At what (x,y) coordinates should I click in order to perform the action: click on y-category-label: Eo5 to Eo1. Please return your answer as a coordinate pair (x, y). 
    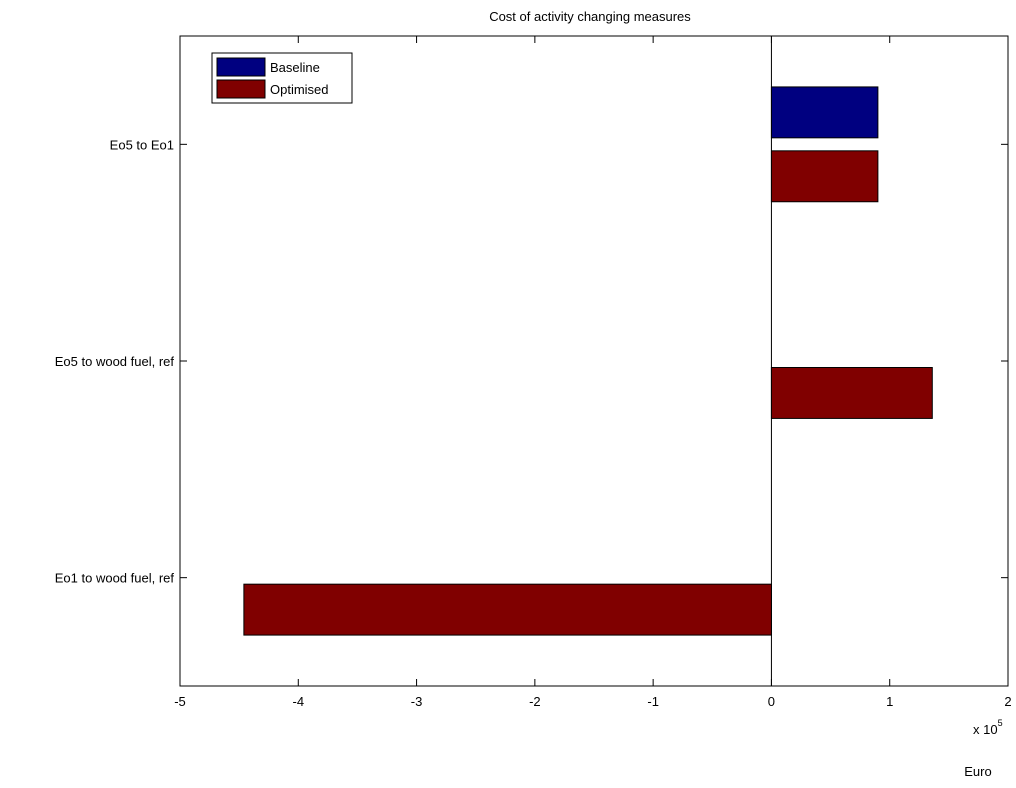
    Looking at the image, I should click on (142, 144).